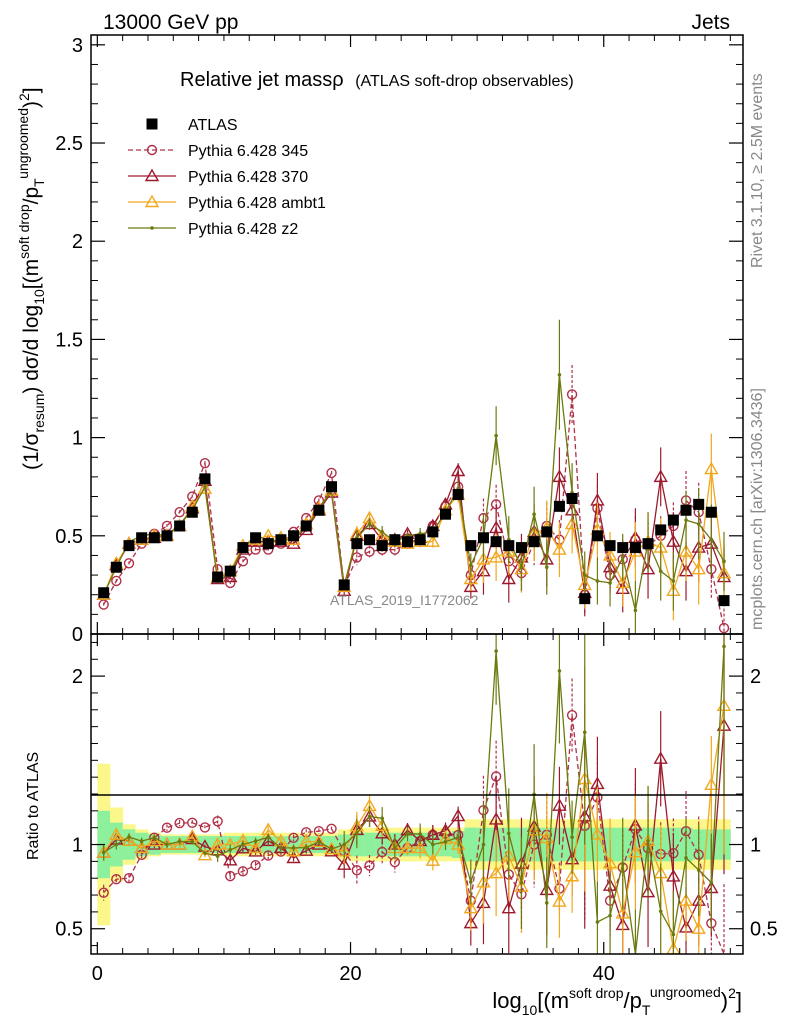 This screenshot has width=786, height=1024. What do you see at coordinates (617, 1001) in the screenshot?
I see `x-axis-label: log10[(msoft drop/pTungroomed)2]` at bounding box center [617, 1001].